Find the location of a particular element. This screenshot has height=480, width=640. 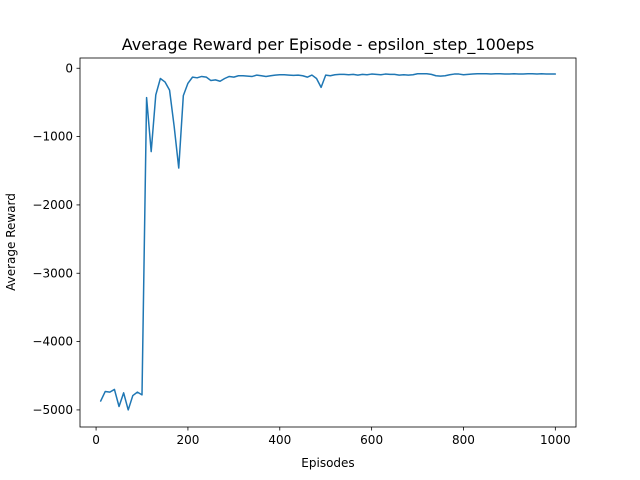

x-tick-label: 0 is located at coordinates (96, 440).